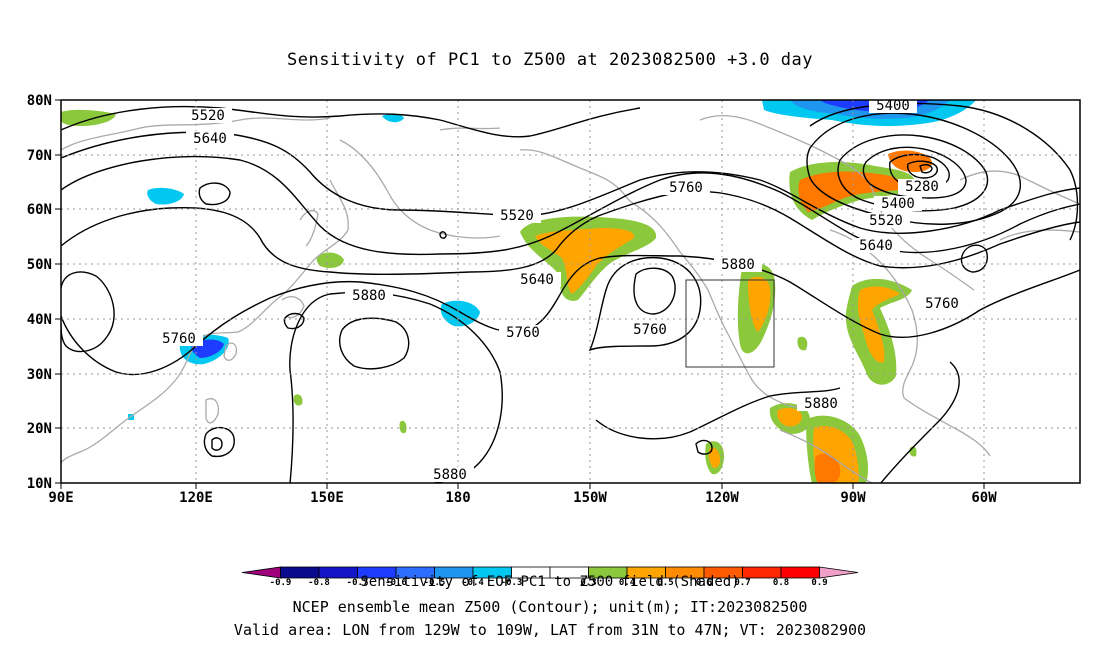 The height and width of the screenshot is (650, 1100). What do you see at coordinates (39, 156) in the screenshot?
I see `lat-label: 70N` at bounding box center [39, 156].